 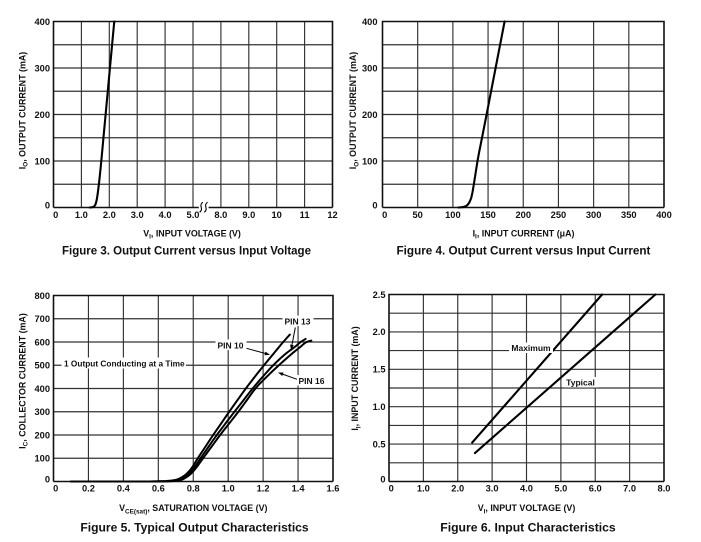 What do you see at coordinates (193, 509) in the screenshot?
I see `svg-text:VCE(sat), SATURATION VOLTAGE (: VCE(sat), SATURATION VOLTAGE (V)` at bounding box center [193, 509].